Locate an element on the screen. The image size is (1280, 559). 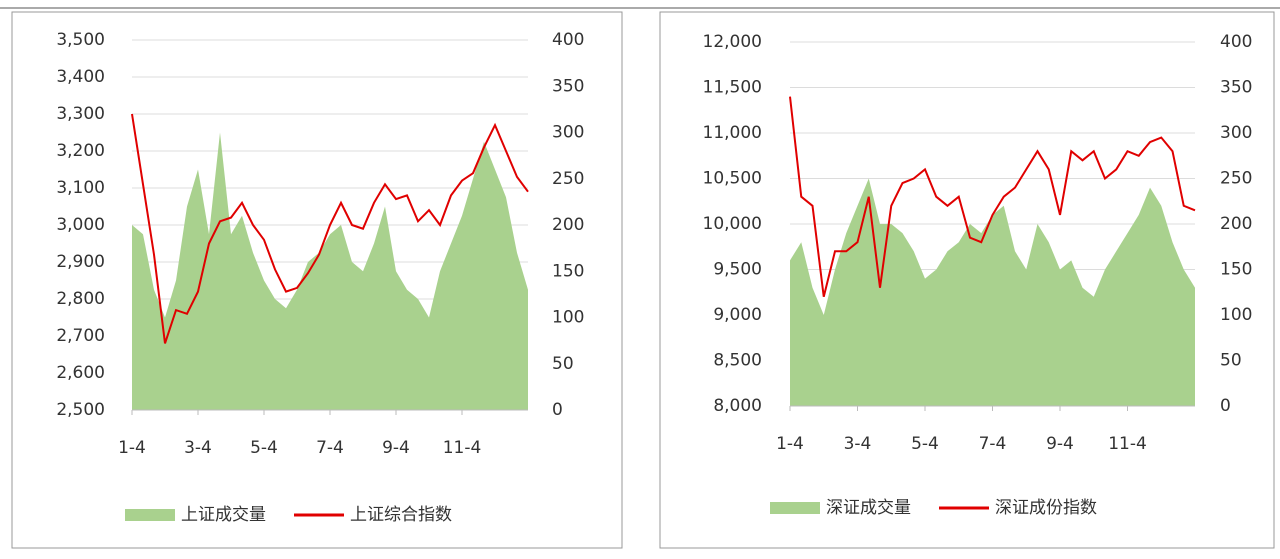
legend-label: 深证成份指数 is located at coordinates (1046, 508).